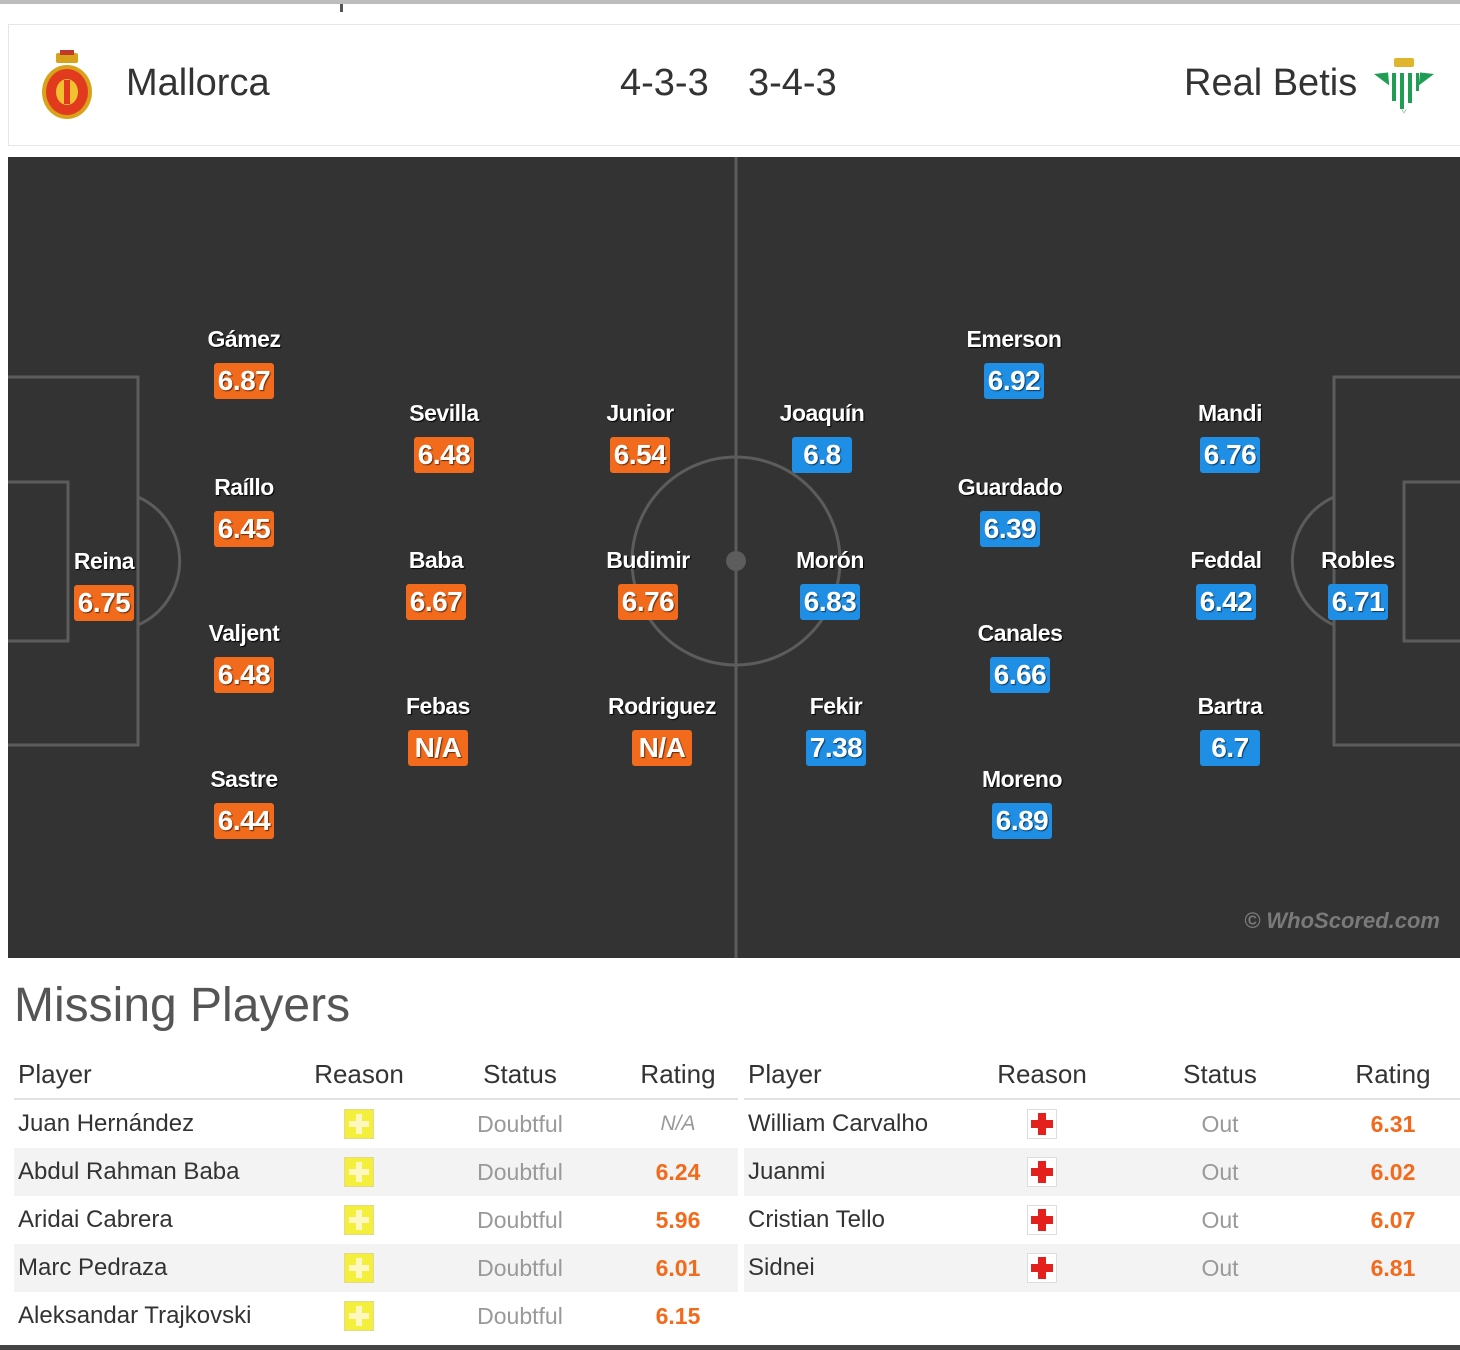 The width and height of the screenshot is (1460, 1350). I want to click on missing-rating: 6.81, so click(1393, 1268).